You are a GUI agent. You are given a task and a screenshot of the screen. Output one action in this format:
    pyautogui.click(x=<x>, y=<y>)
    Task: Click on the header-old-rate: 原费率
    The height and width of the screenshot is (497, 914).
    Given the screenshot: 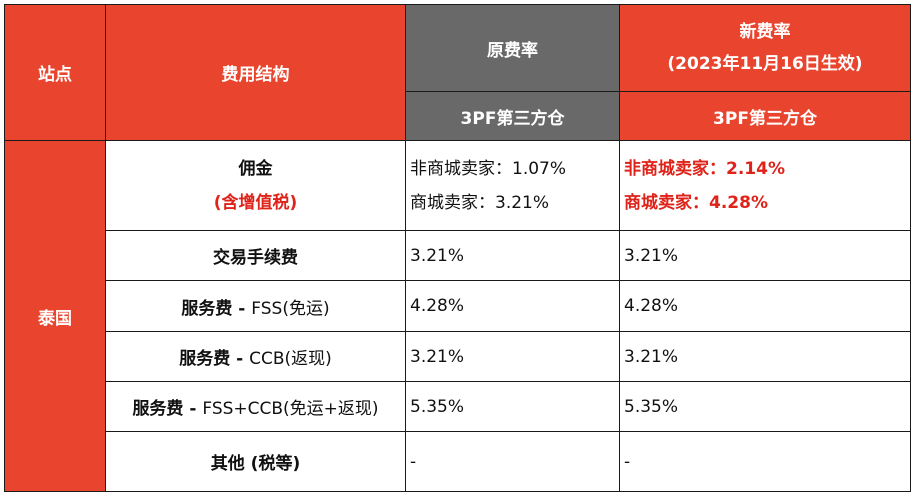 What is the action you would take?
    pyautogui.click(x=512, y=48)
    